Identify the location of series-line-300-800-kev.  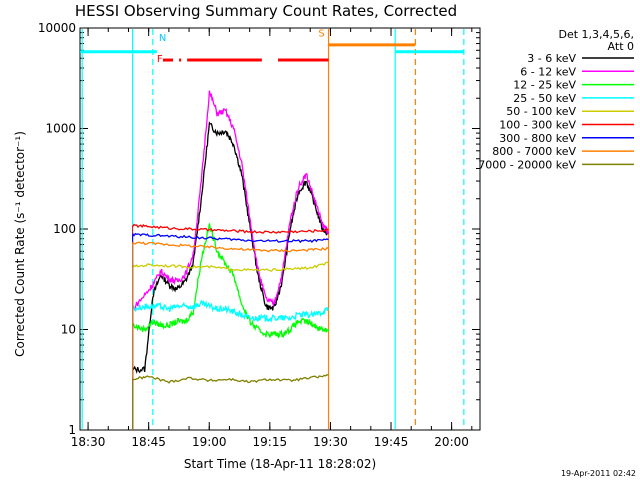
(230, 238).